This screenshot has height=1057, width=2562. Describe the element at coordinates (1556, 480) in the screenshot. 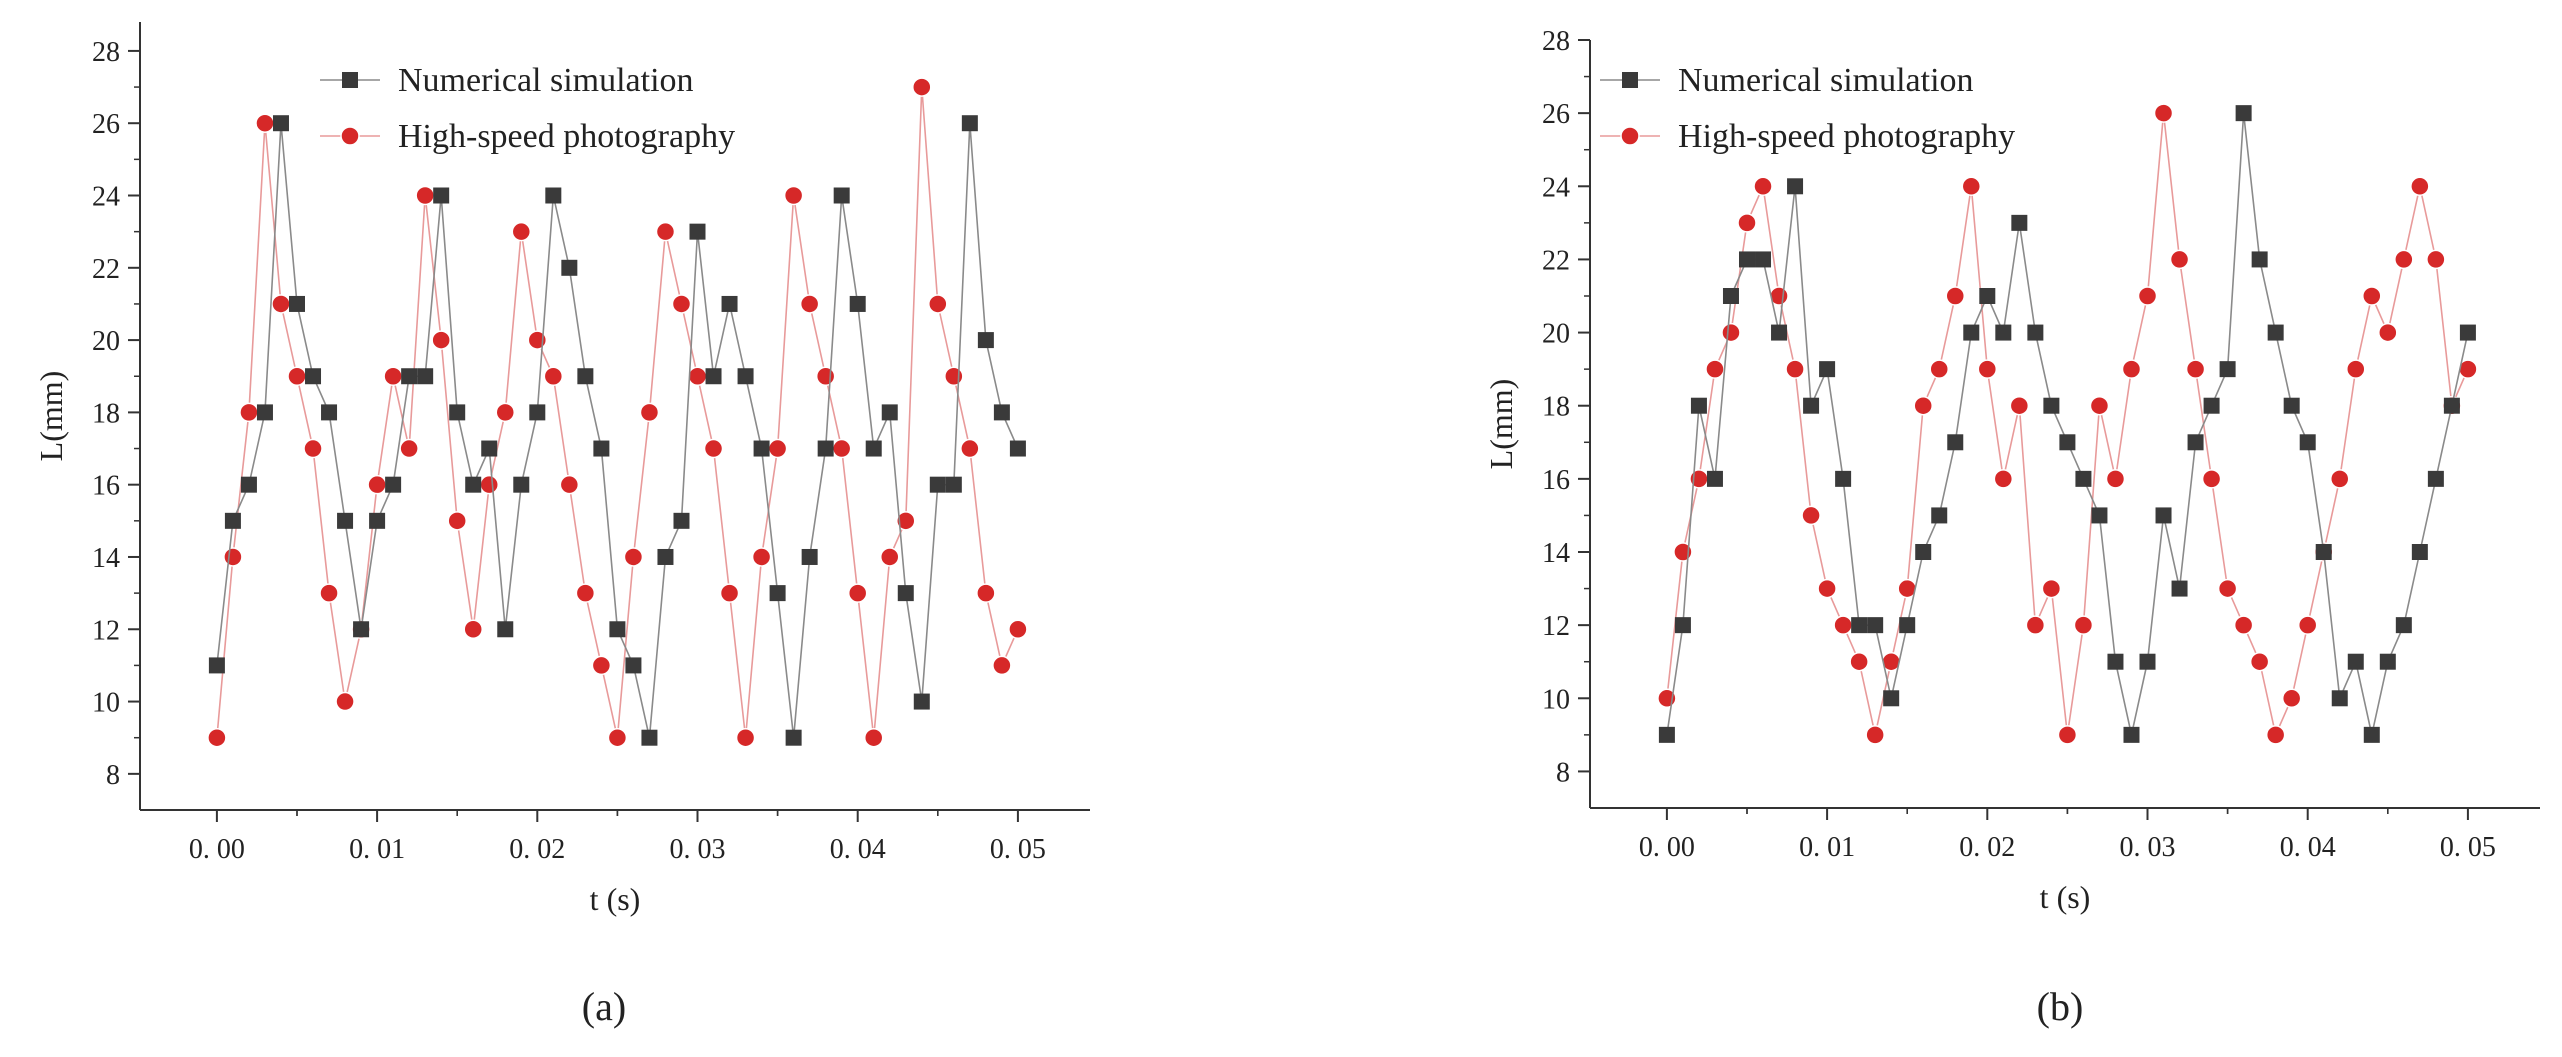

I see `y-tick-label: 16` at that location.